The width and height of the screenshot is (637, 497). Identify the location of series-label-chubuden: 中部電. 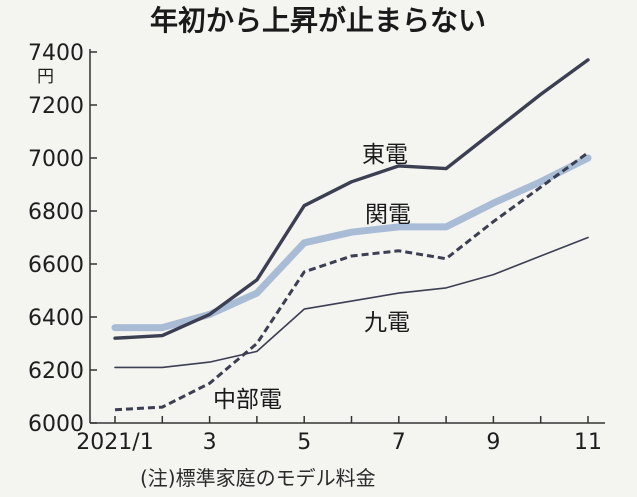
(247, 400).